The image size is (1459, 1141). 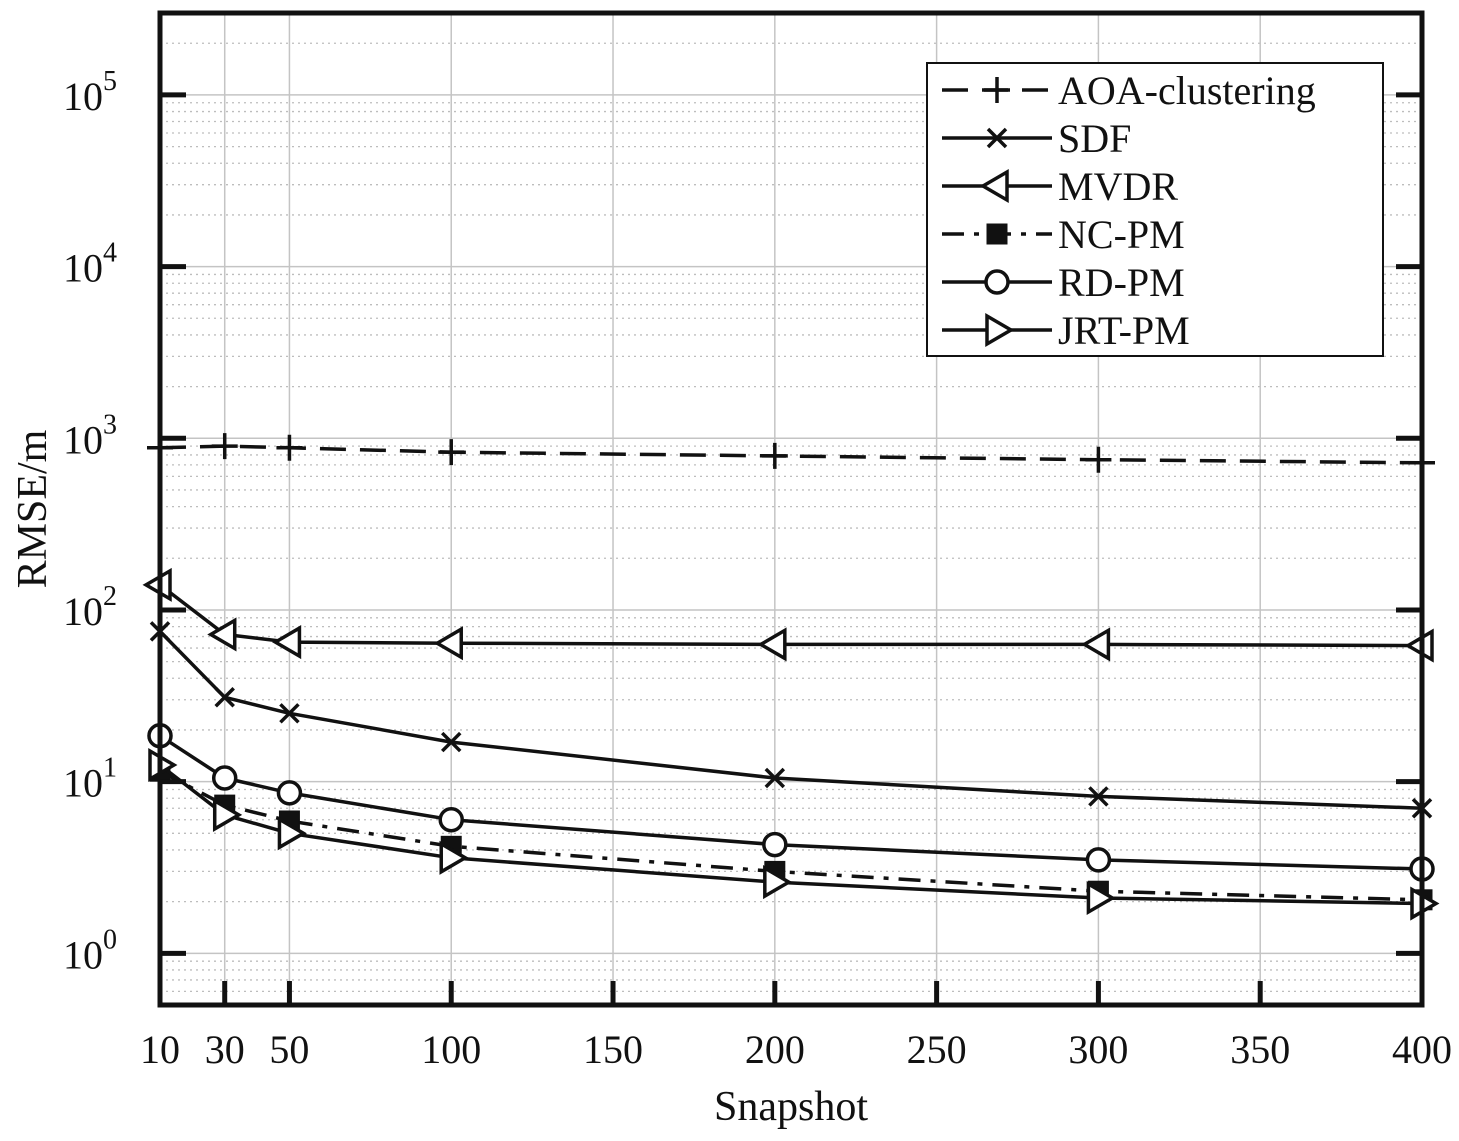 I want to click on square-marker, so click(x=997, y=234).